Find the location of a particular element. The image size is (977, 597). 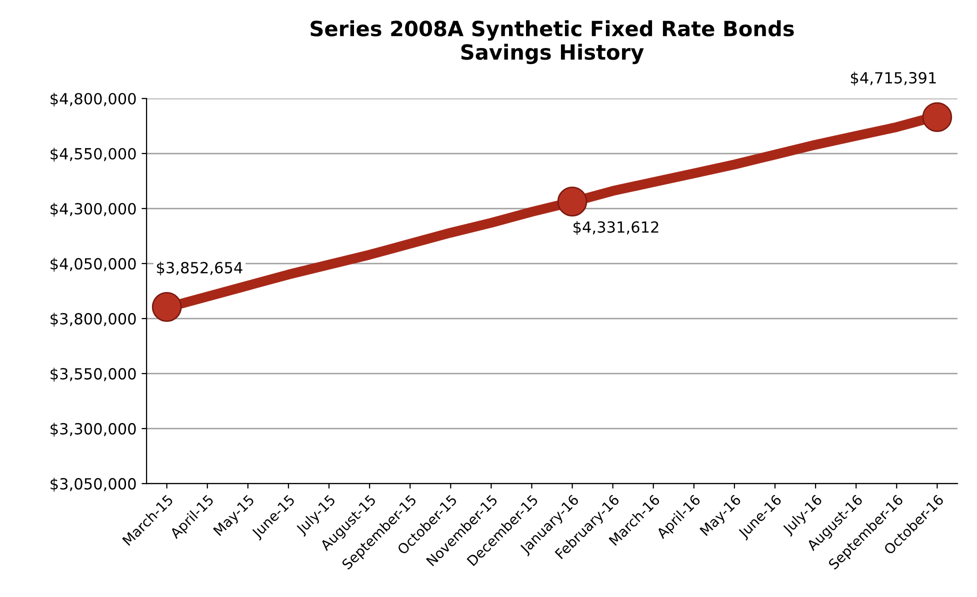

y-tick-label: $4,800,000 is located at coordinates (93, 99).